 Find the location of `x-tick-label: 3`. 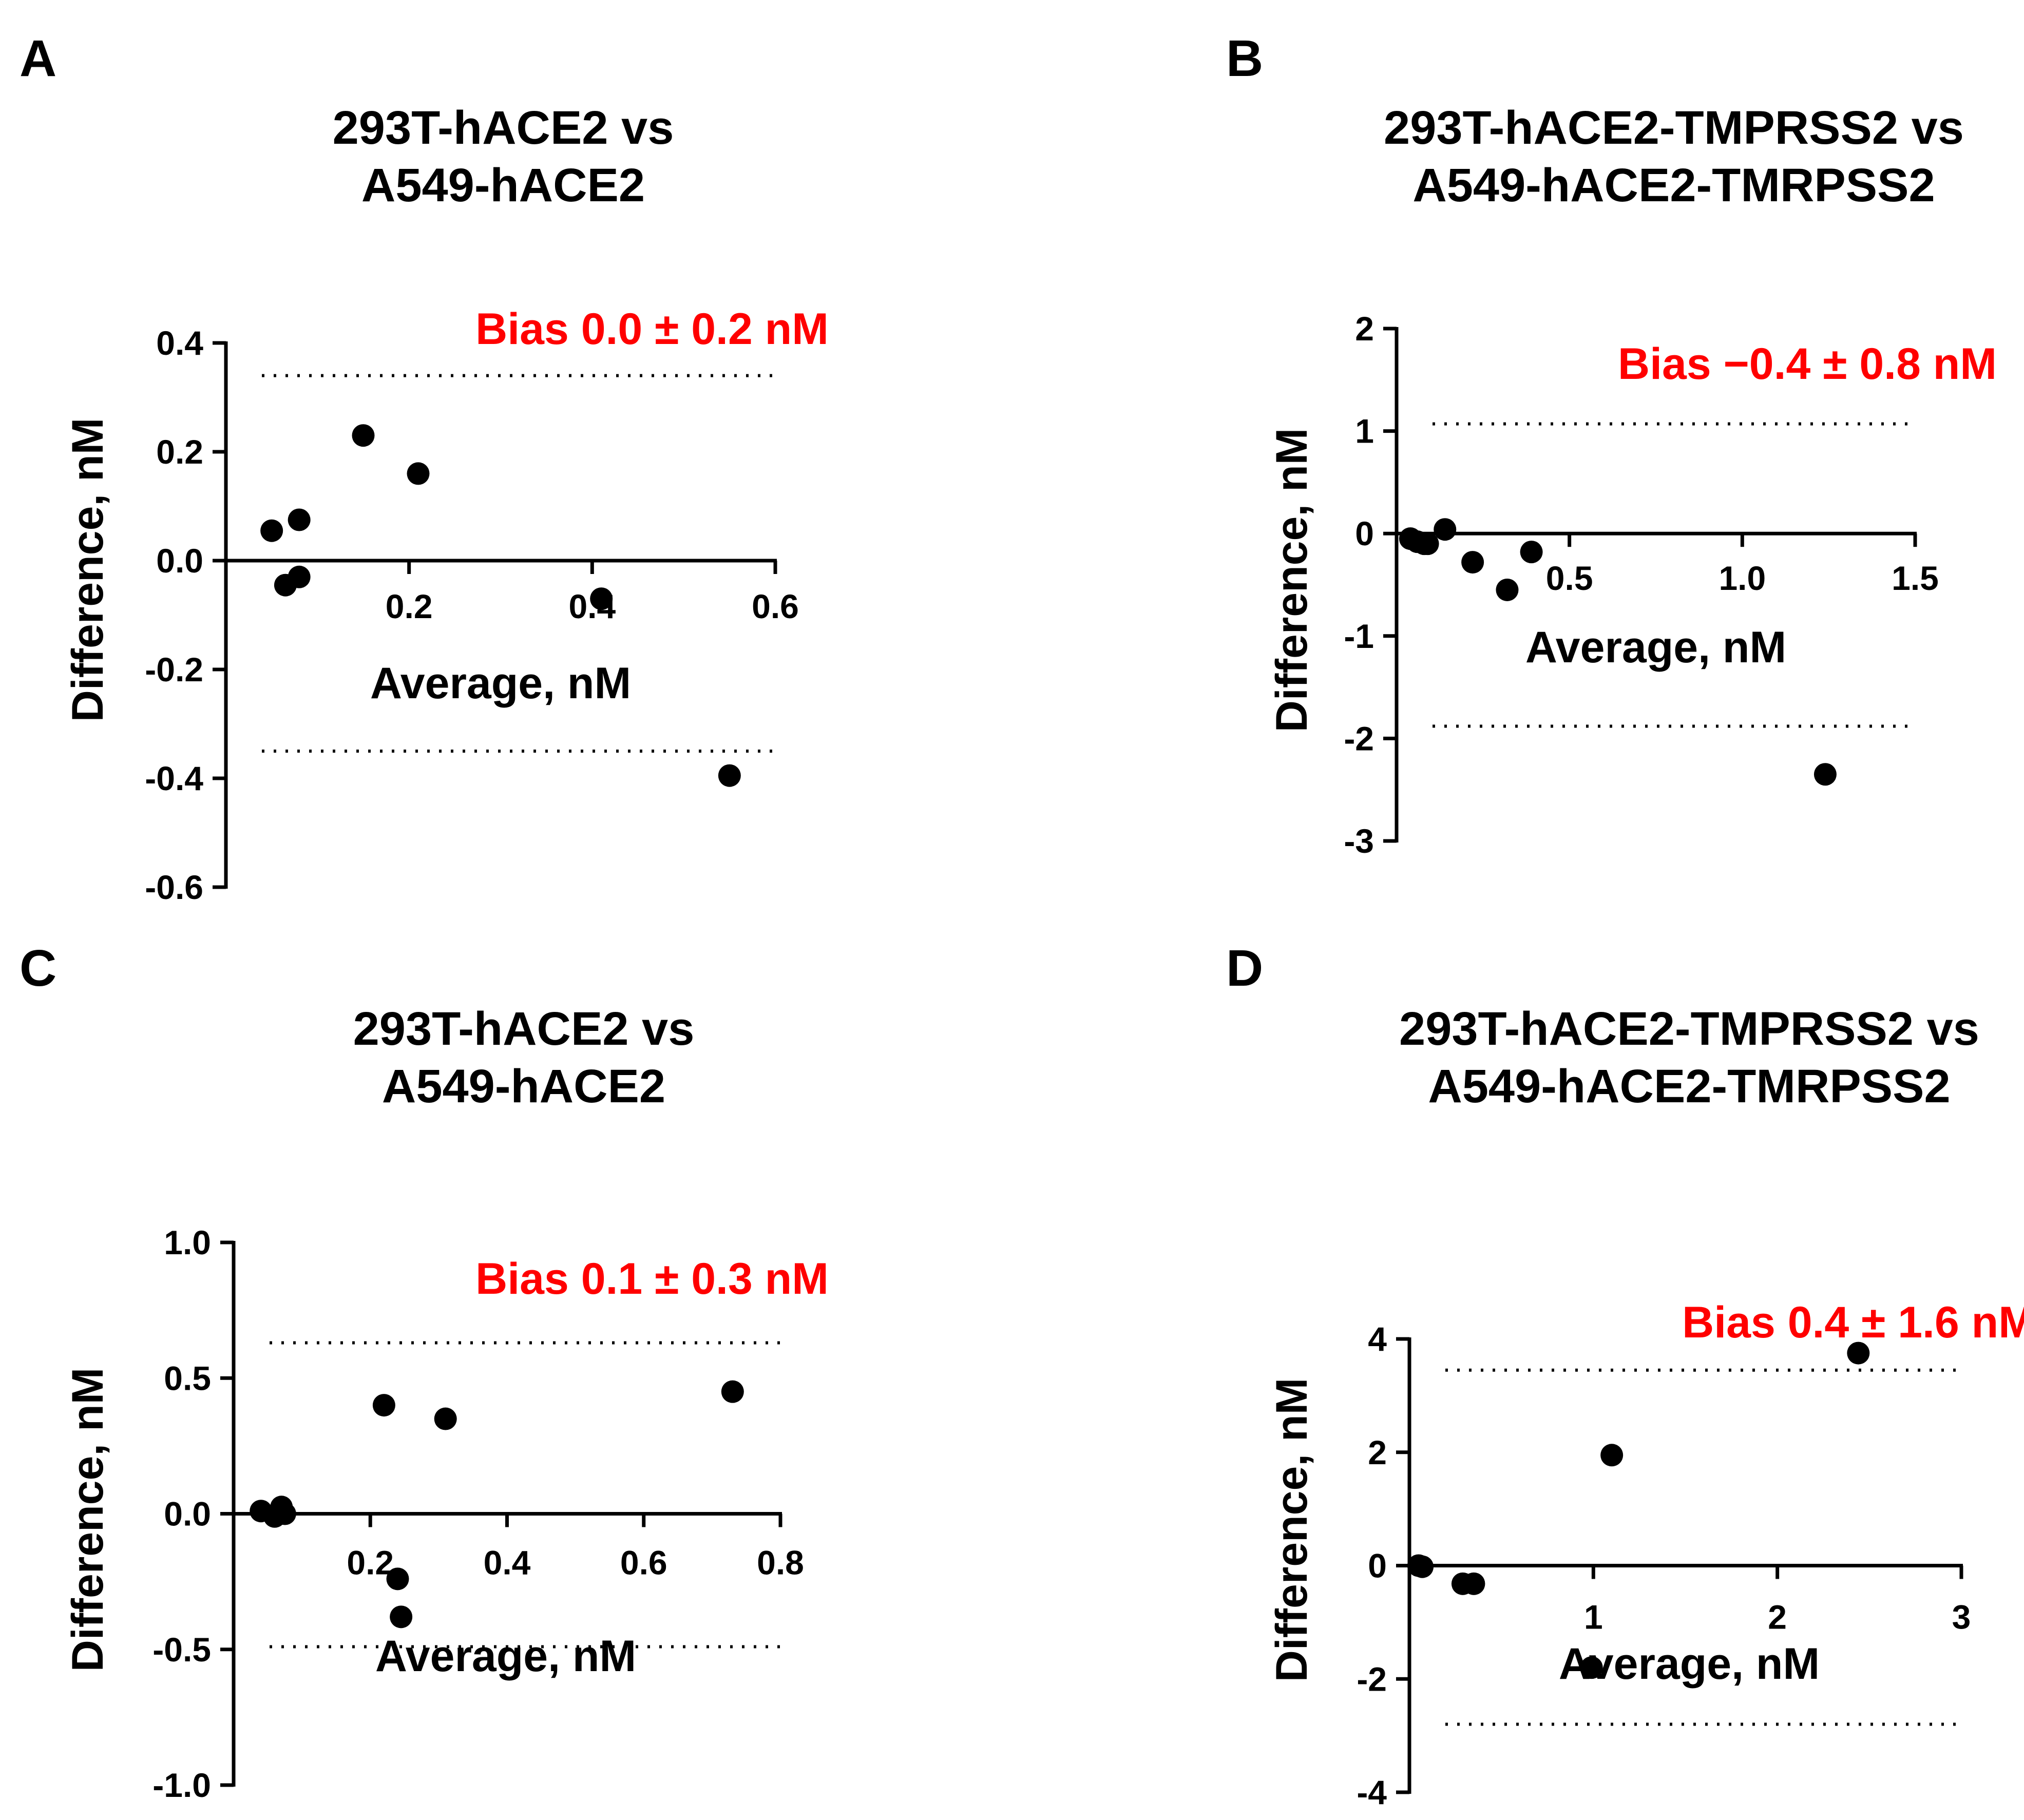

x-tick-label: 3 is located at coordinates (1961, 1617).